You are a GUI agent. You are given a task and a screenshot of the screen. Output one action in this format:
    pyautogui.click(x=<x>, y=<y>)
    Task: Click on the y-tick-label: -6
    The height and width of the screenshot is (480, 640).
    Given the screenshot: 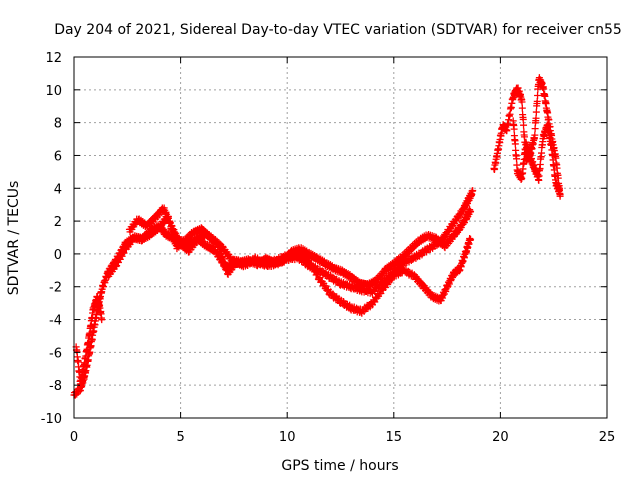 What is the action you would take?
    pyautogui.click(x=55, y=353)
    